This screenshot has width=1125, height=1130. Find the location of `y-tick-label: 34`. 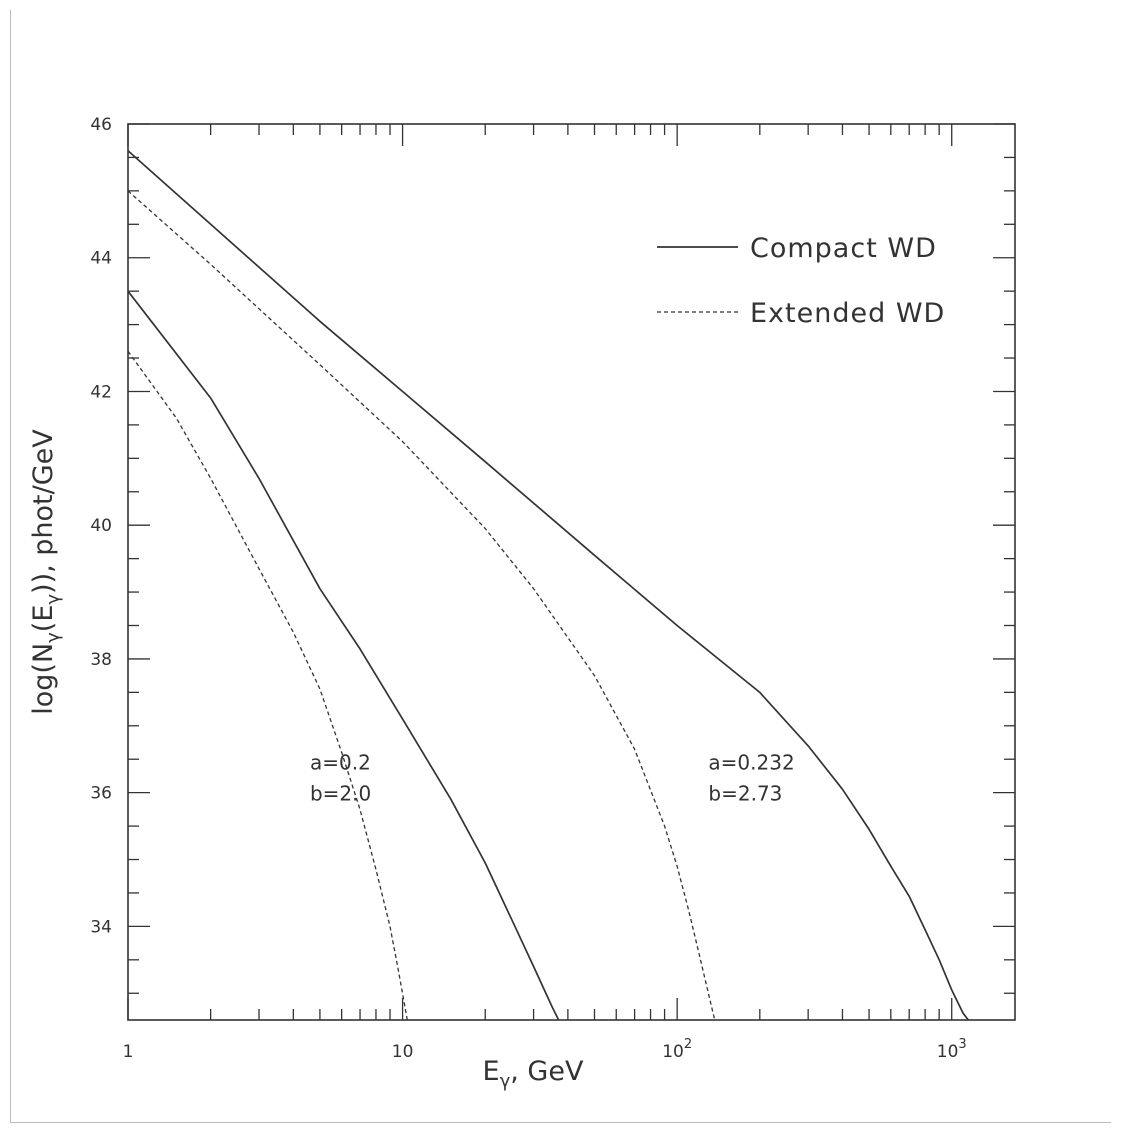

y-tick-label: 34 is located at coordinates (101, 927).